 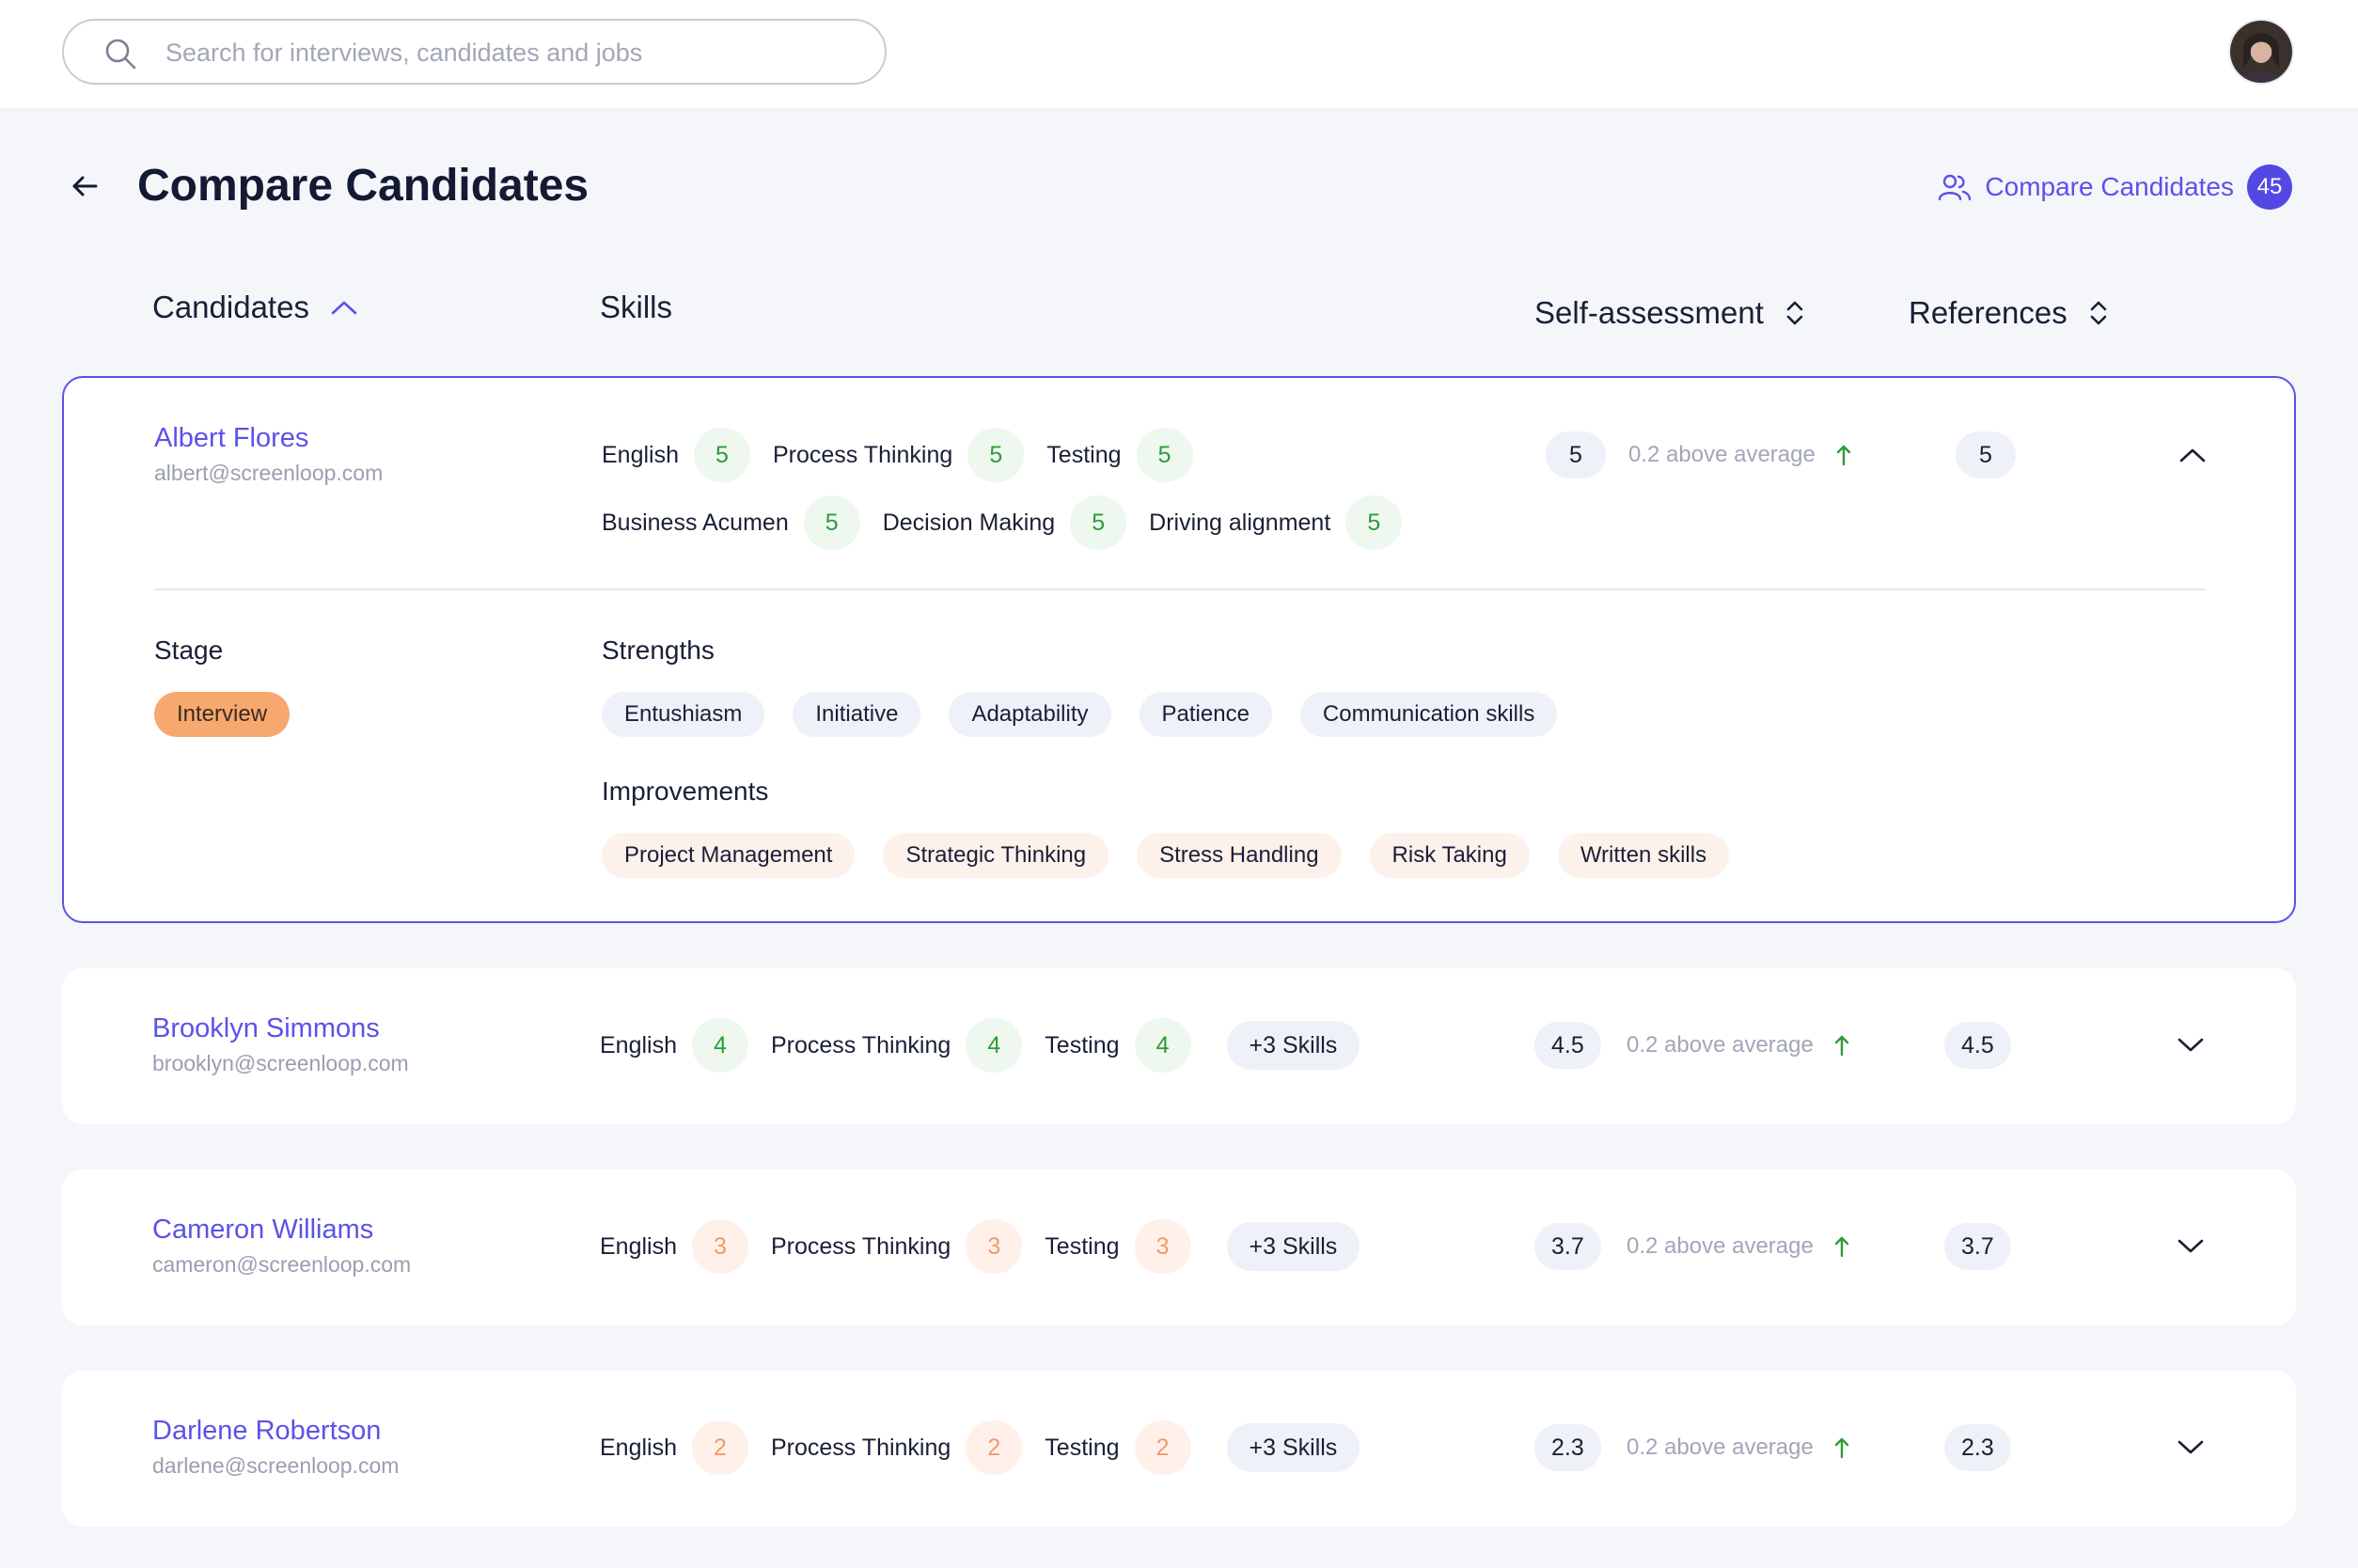 I want to click on skill-label: English, so click(x=638, y=1447).